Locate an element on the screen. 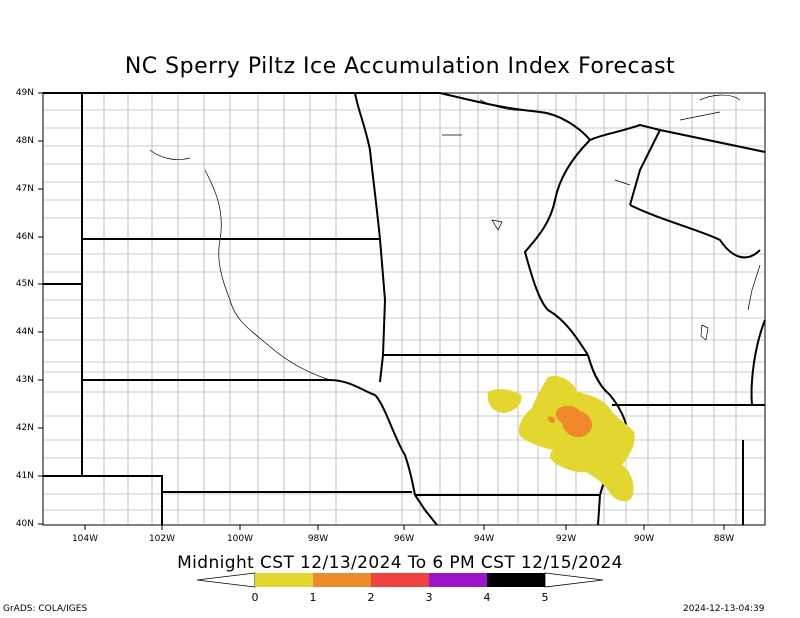 The width and height of the screenshot is (800, 618). lat-label-49n: 49N is located at coordinates (24, 93).